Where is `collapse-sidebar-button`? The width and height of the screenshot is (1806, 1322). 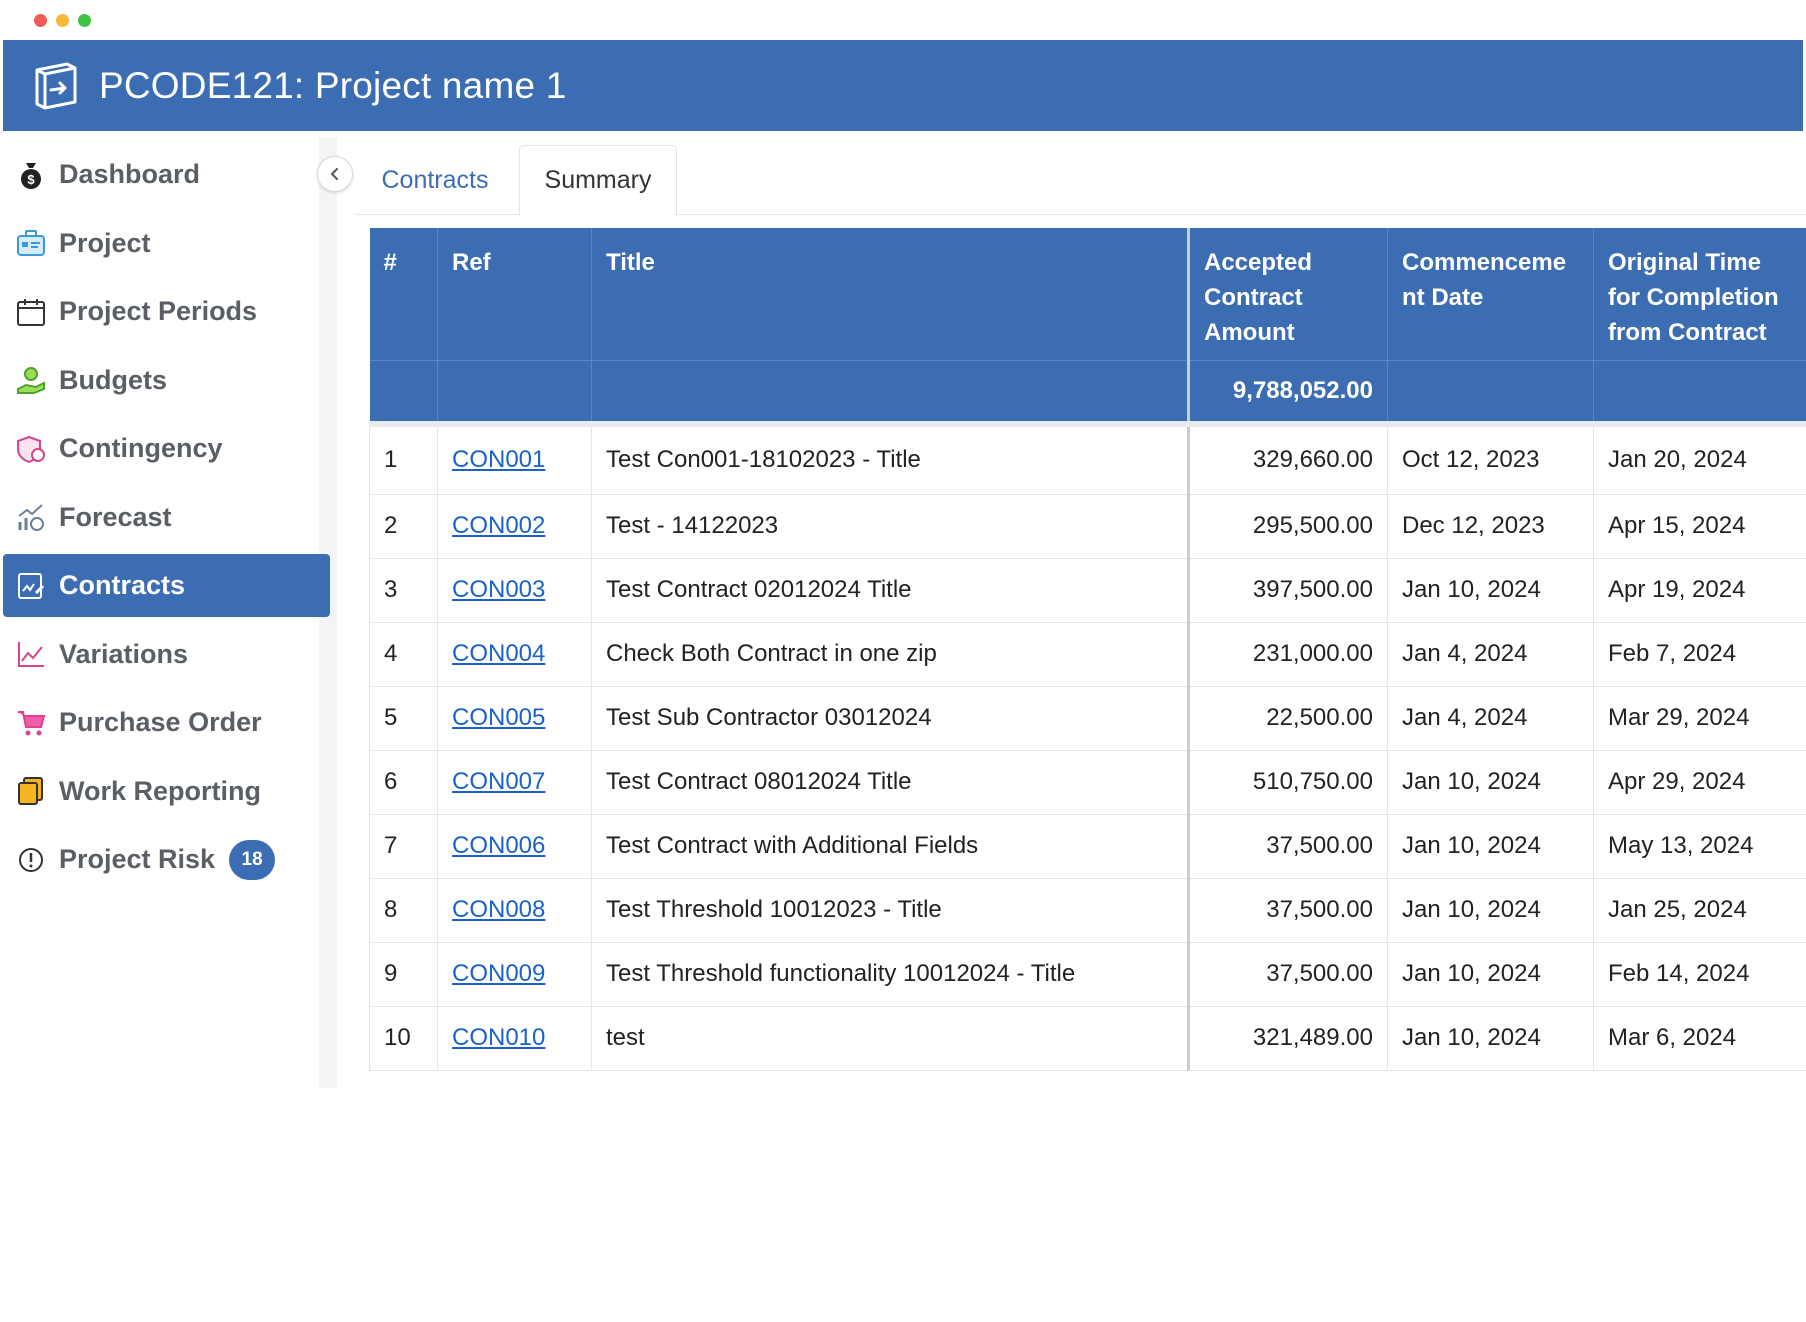
collapse-sidebar-button is located at coordinates (335, 174).